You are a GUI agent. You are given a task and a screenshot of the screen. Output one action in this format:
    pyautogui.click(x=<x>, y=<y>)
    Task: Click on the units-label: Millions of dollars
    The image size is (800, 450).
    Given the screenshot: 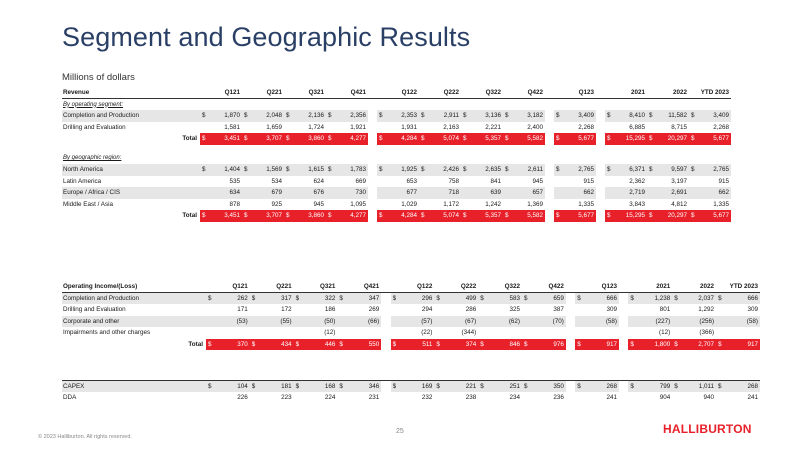 What is the action you would take?
    pyautogui.click(x=98, y=77)
    